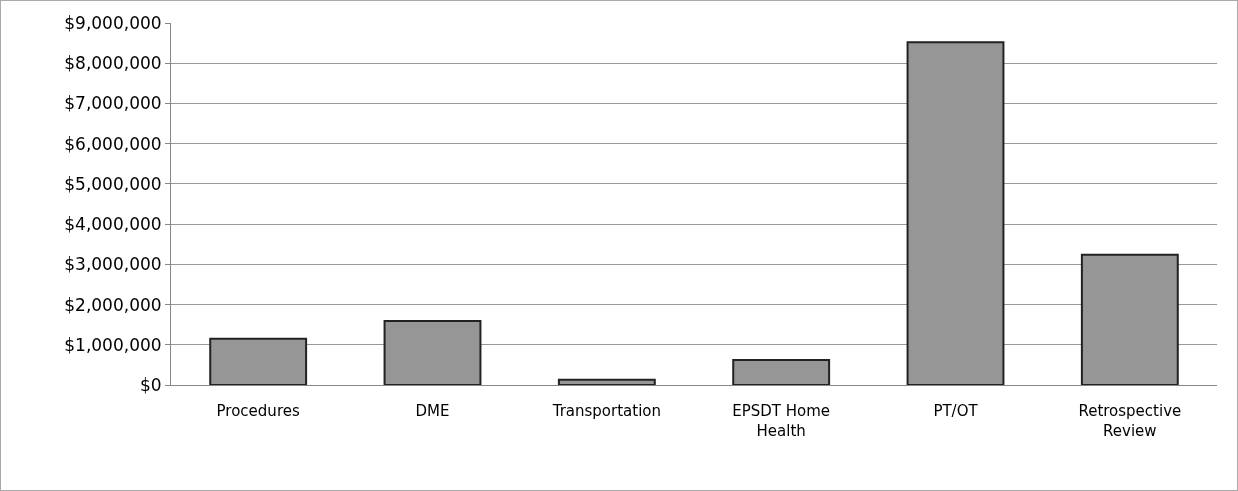 The width and height of the screenshot is (1238, 491). I want to click on y-tick-label: $3,000,000, so click(113, 264).